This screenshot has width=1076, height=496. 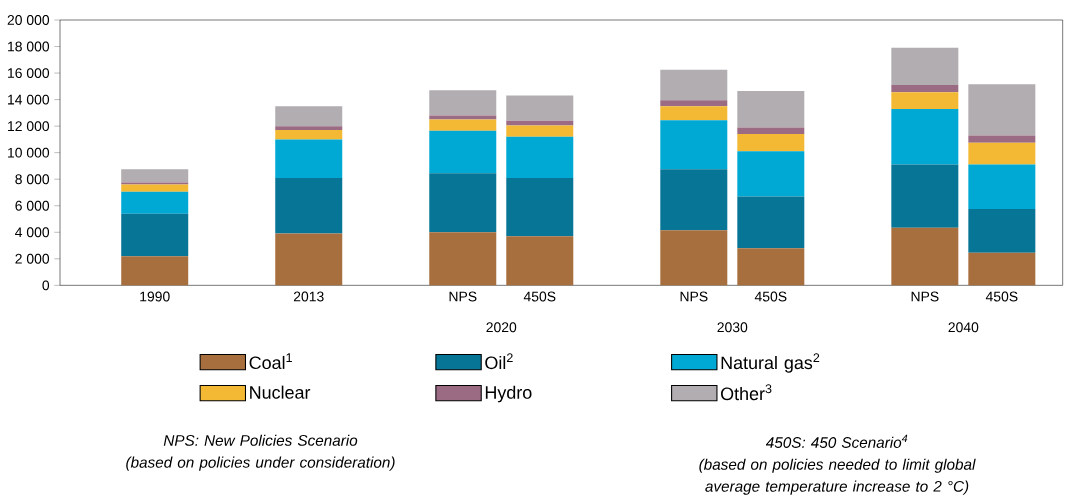 I want to click on y-tick-label: 12 000, so click(x=29, y=126).